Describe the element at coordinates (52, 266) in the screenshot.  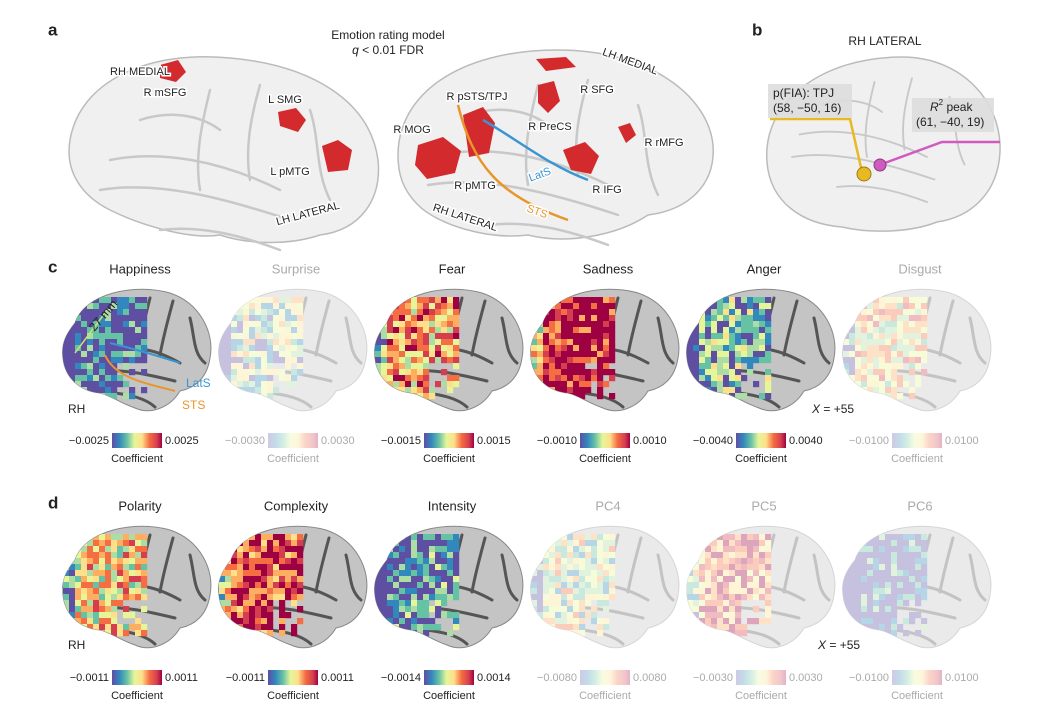
I see `panel-label: c` at that location.